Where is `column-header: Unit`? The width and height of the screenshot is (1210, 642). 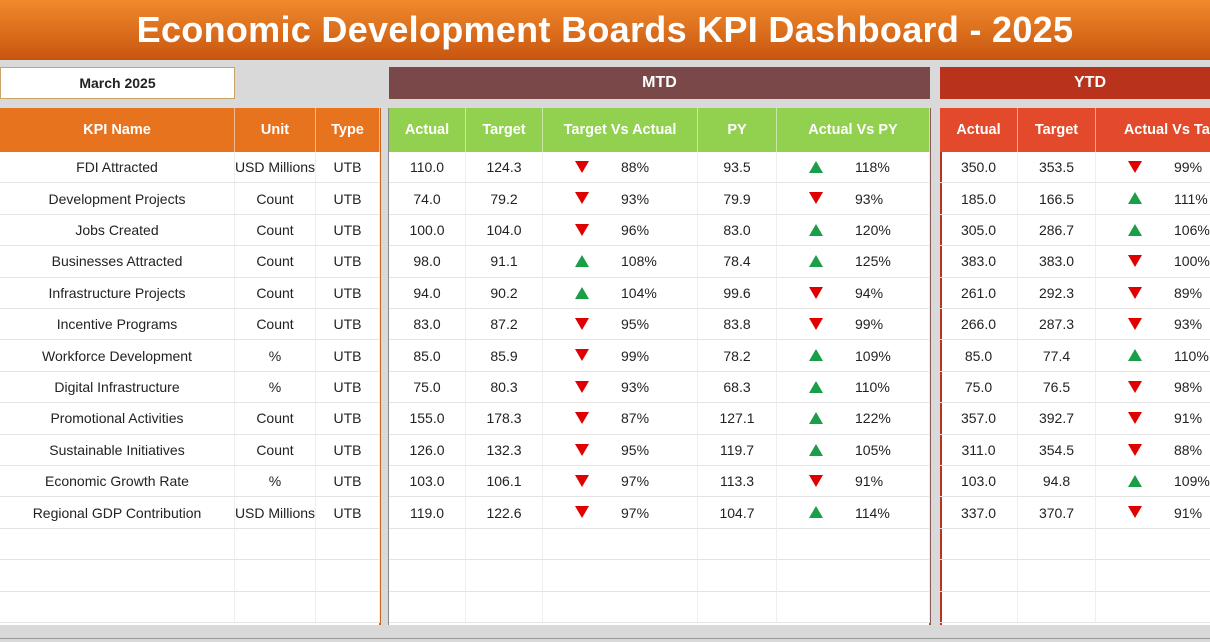 column-header: Unit is located at coordinates (275, 130).